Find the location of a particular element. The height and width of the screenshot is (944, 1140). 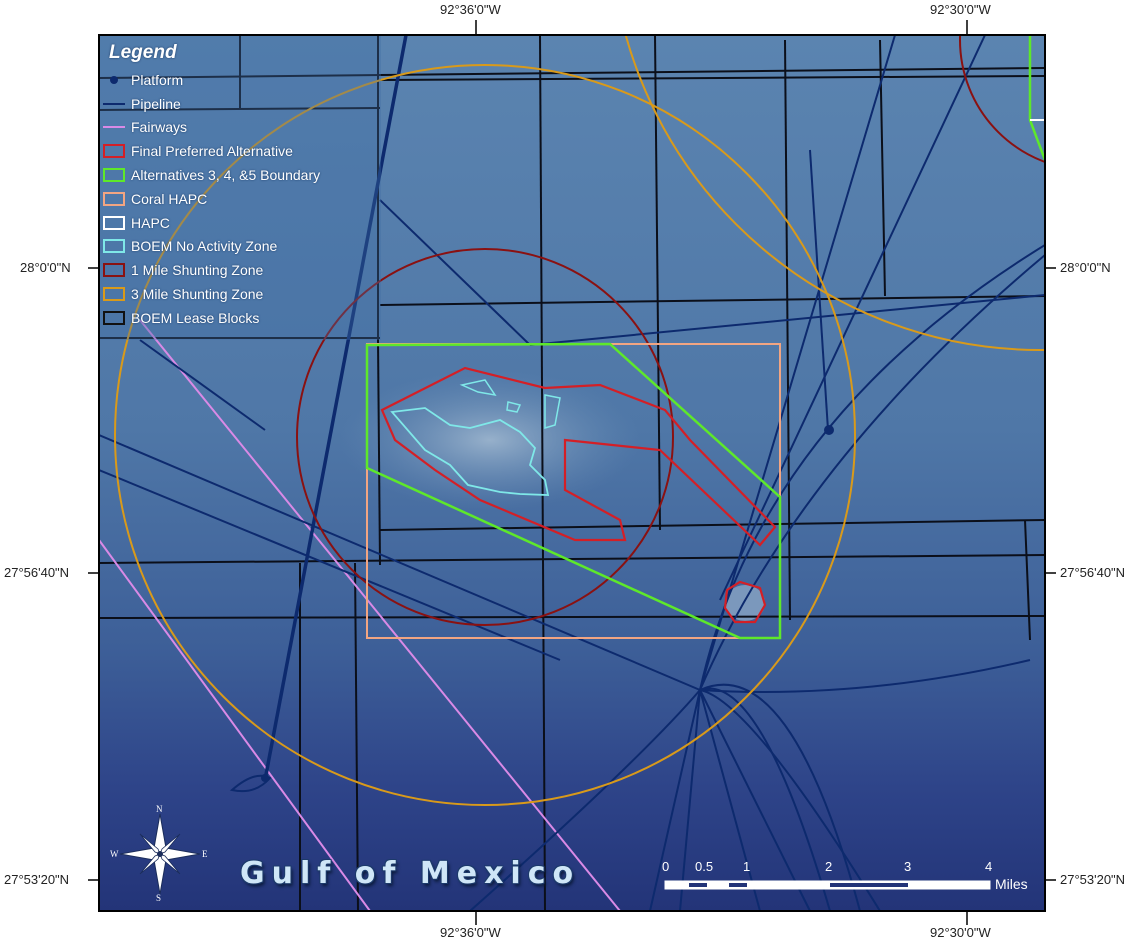

boem-no-activity-zone is located at coordinates (470, 451).